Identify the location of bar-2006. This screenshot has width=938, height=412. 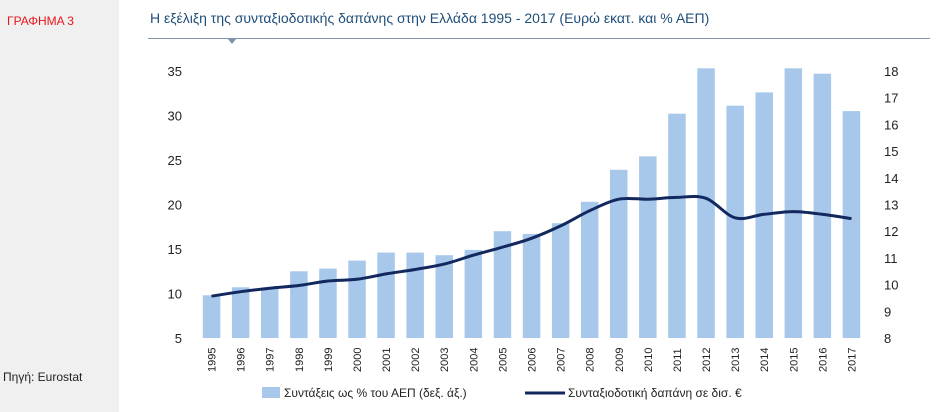
(531, 285).